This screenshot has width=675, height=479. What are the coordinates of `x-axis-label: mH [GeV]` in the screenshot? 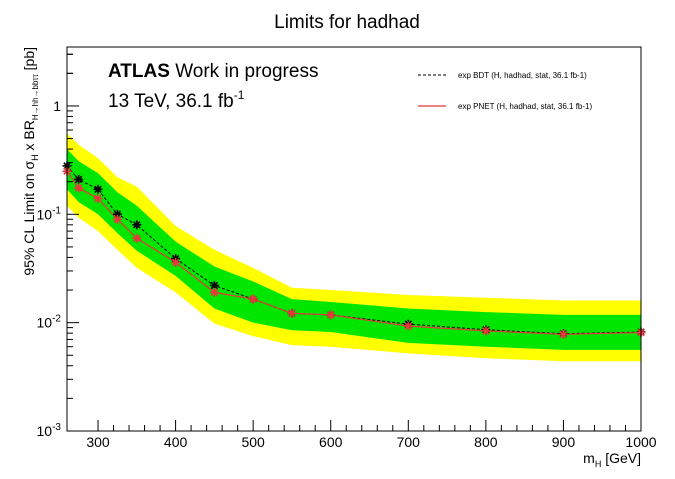 It's located at (612, 459).